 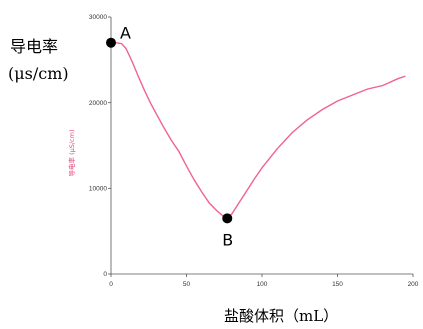 I want to click on point-b-marker, so click(x=227, y=218).